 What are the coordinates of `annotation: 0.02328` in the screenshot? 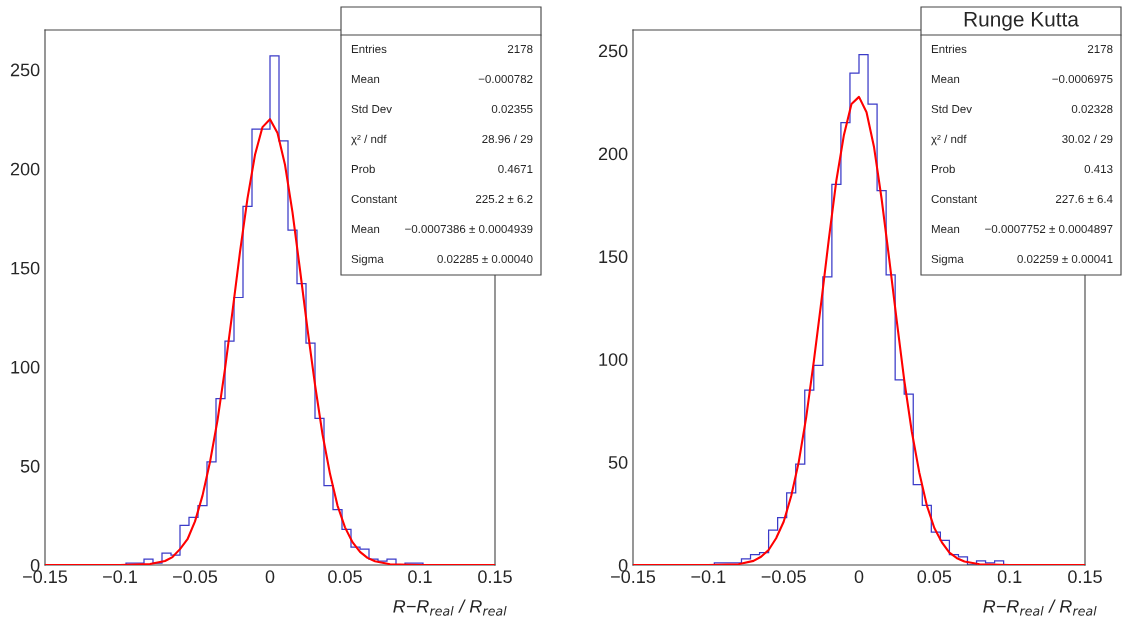 It's located at (1092, 109).